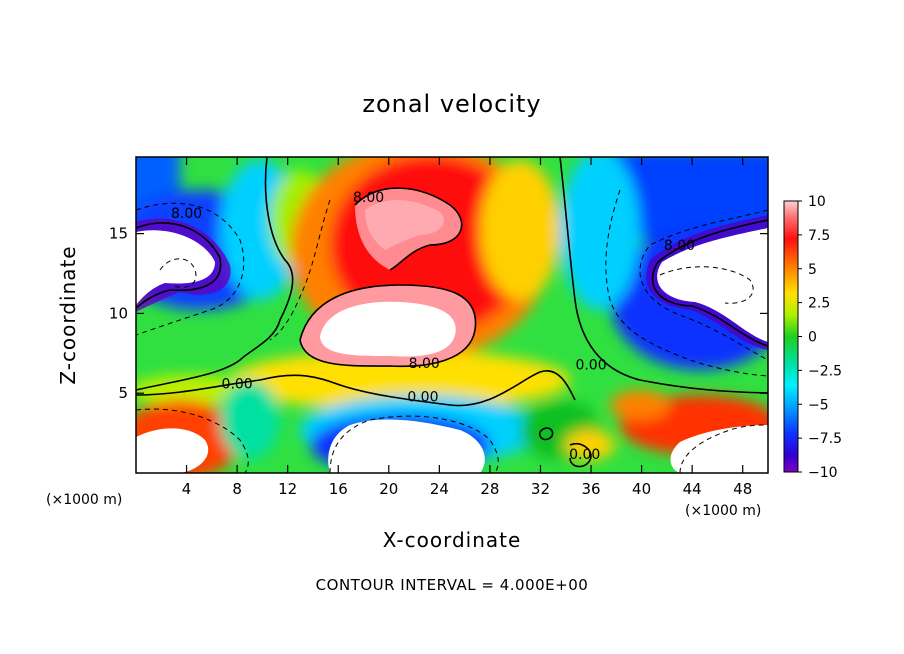  I want to click on x-tick-label: 44, so click(692, 489).